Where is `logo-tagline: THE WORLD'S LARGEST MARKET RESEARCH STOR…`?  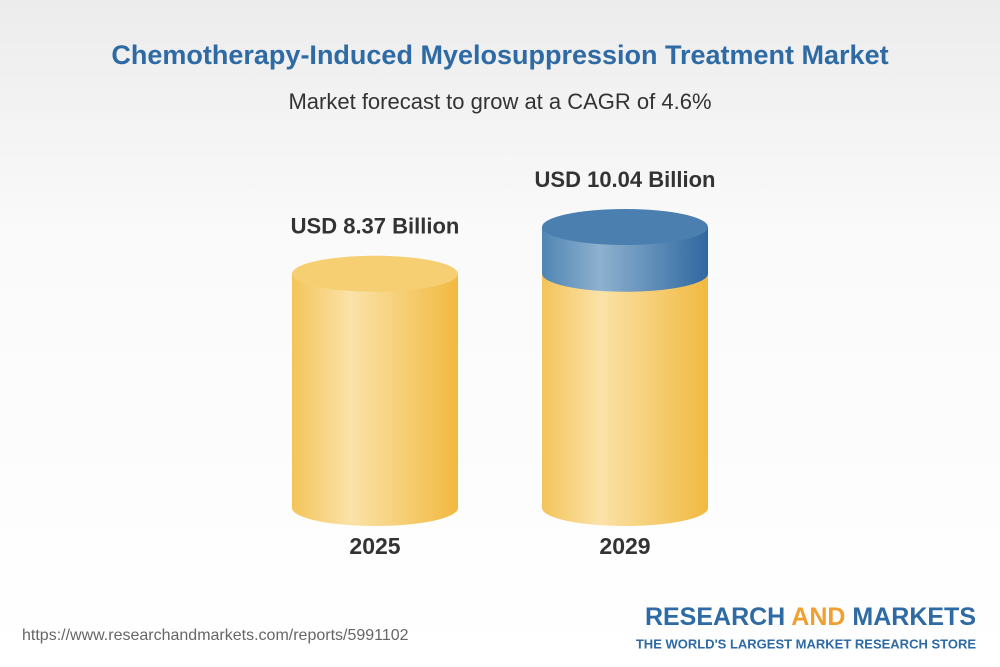 logo-tagline: THE WORLD'S LARGEST MARKET RESEARCH STOR… is located at coordinates (806, 643).